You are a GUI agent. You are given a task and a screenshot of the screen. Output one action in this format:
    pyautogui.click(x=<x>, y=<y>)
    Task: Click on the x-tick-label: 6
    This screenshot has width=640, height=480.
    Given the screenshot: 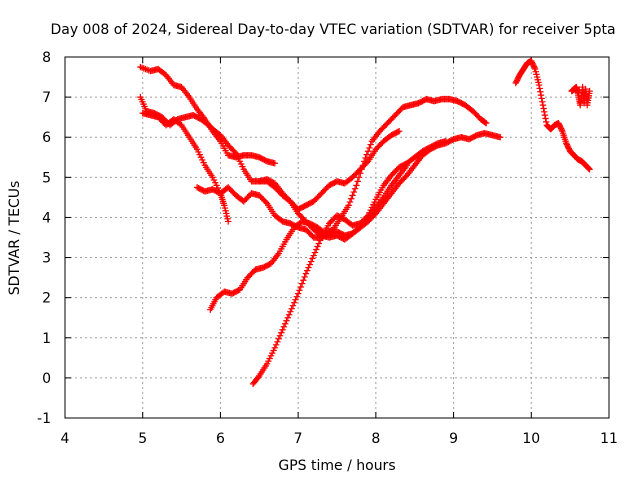 What is the action you would take?
    pyautogui.click(x=220, y=439)
    